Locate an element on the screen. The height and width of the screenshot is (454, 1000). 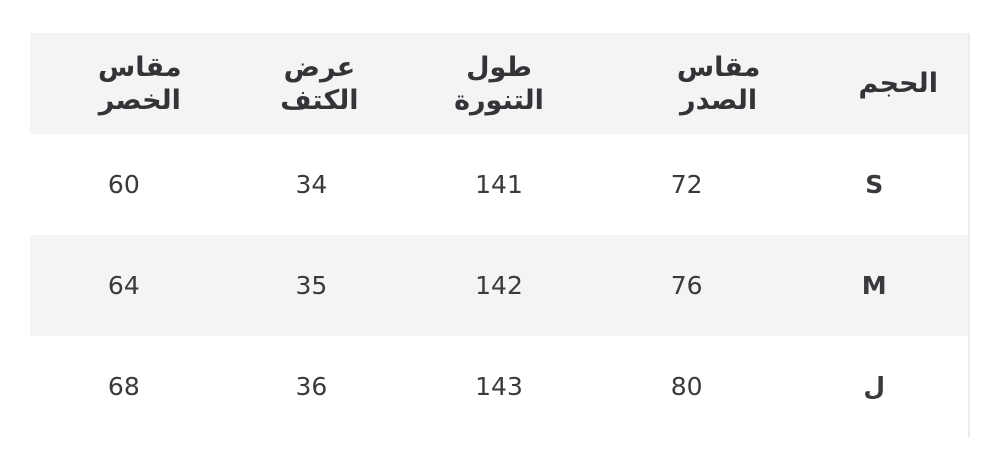
waist-cell: 64 is located at coordinates (123, 285).